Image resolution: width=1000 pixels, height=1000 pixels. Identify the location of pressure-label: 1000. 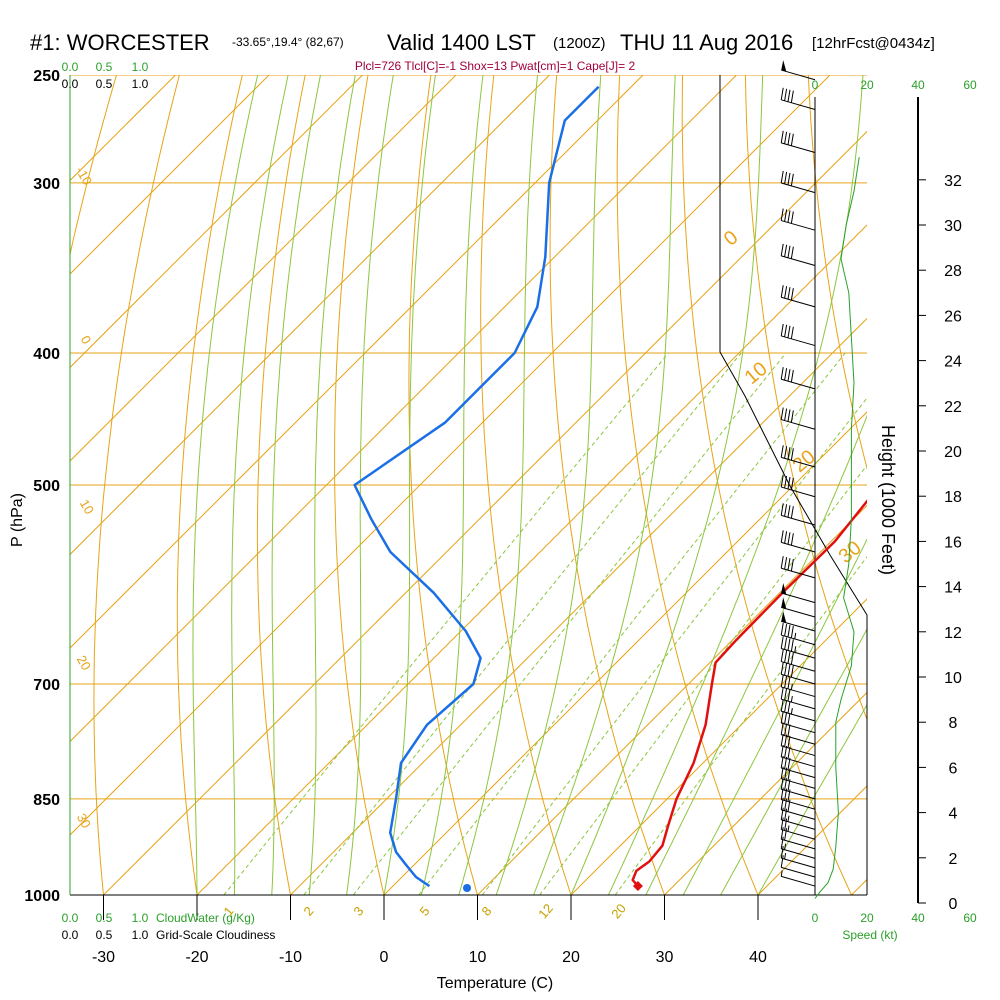
(42, 896).